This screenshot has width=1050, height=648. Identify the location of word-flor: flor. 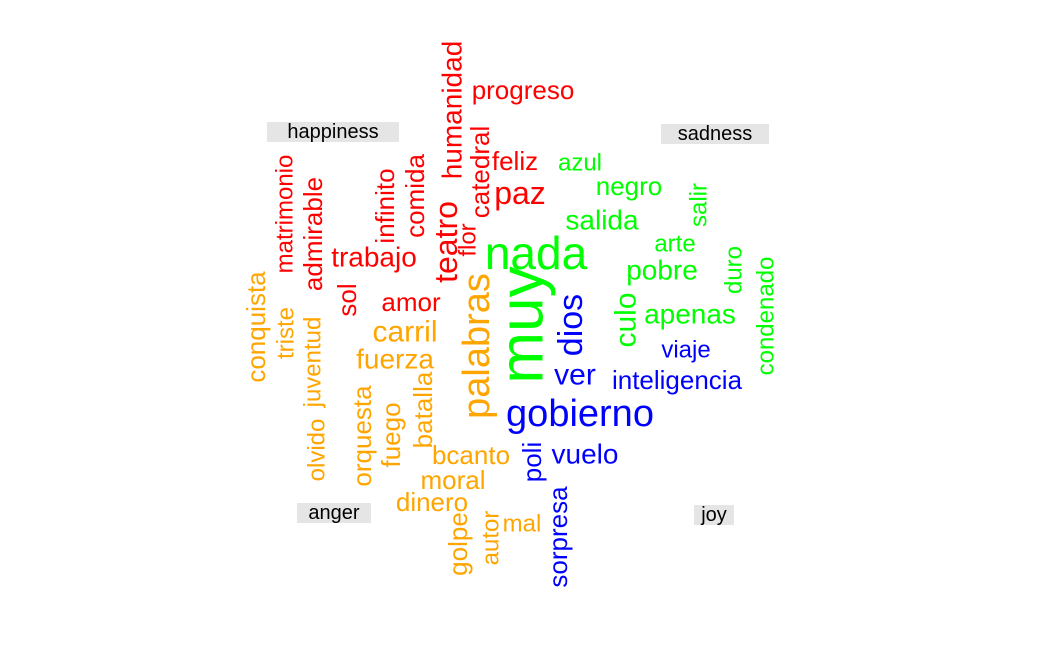
(468, 239).